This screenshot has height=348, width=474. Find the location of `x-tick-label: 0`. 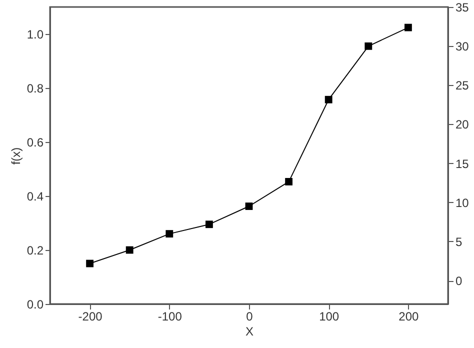

x-tick-label: 0 is located at coordinates (250, 317).